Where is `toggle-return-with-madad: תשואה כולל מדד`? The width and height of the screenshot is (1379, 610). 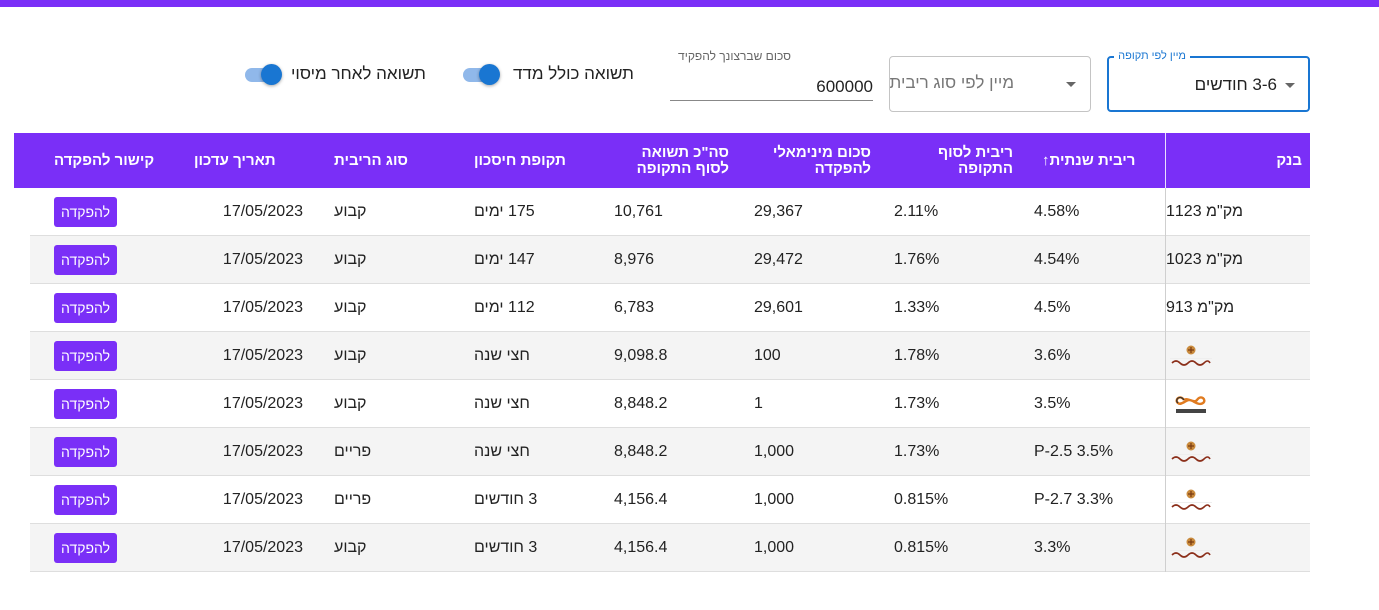
toggle-return-with-madad: תשואה כולל מדד is located at coordinates (548, 75).